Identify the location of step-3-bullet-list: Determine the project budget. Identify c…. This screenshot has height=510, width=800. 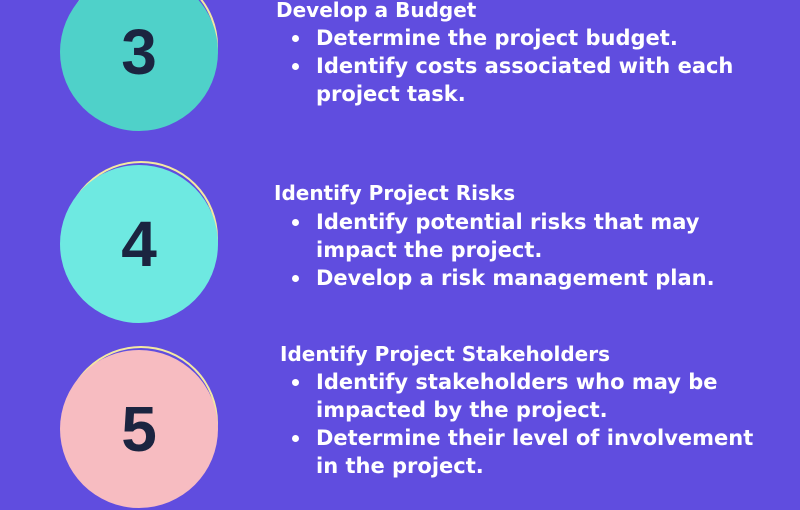
(531, 66).